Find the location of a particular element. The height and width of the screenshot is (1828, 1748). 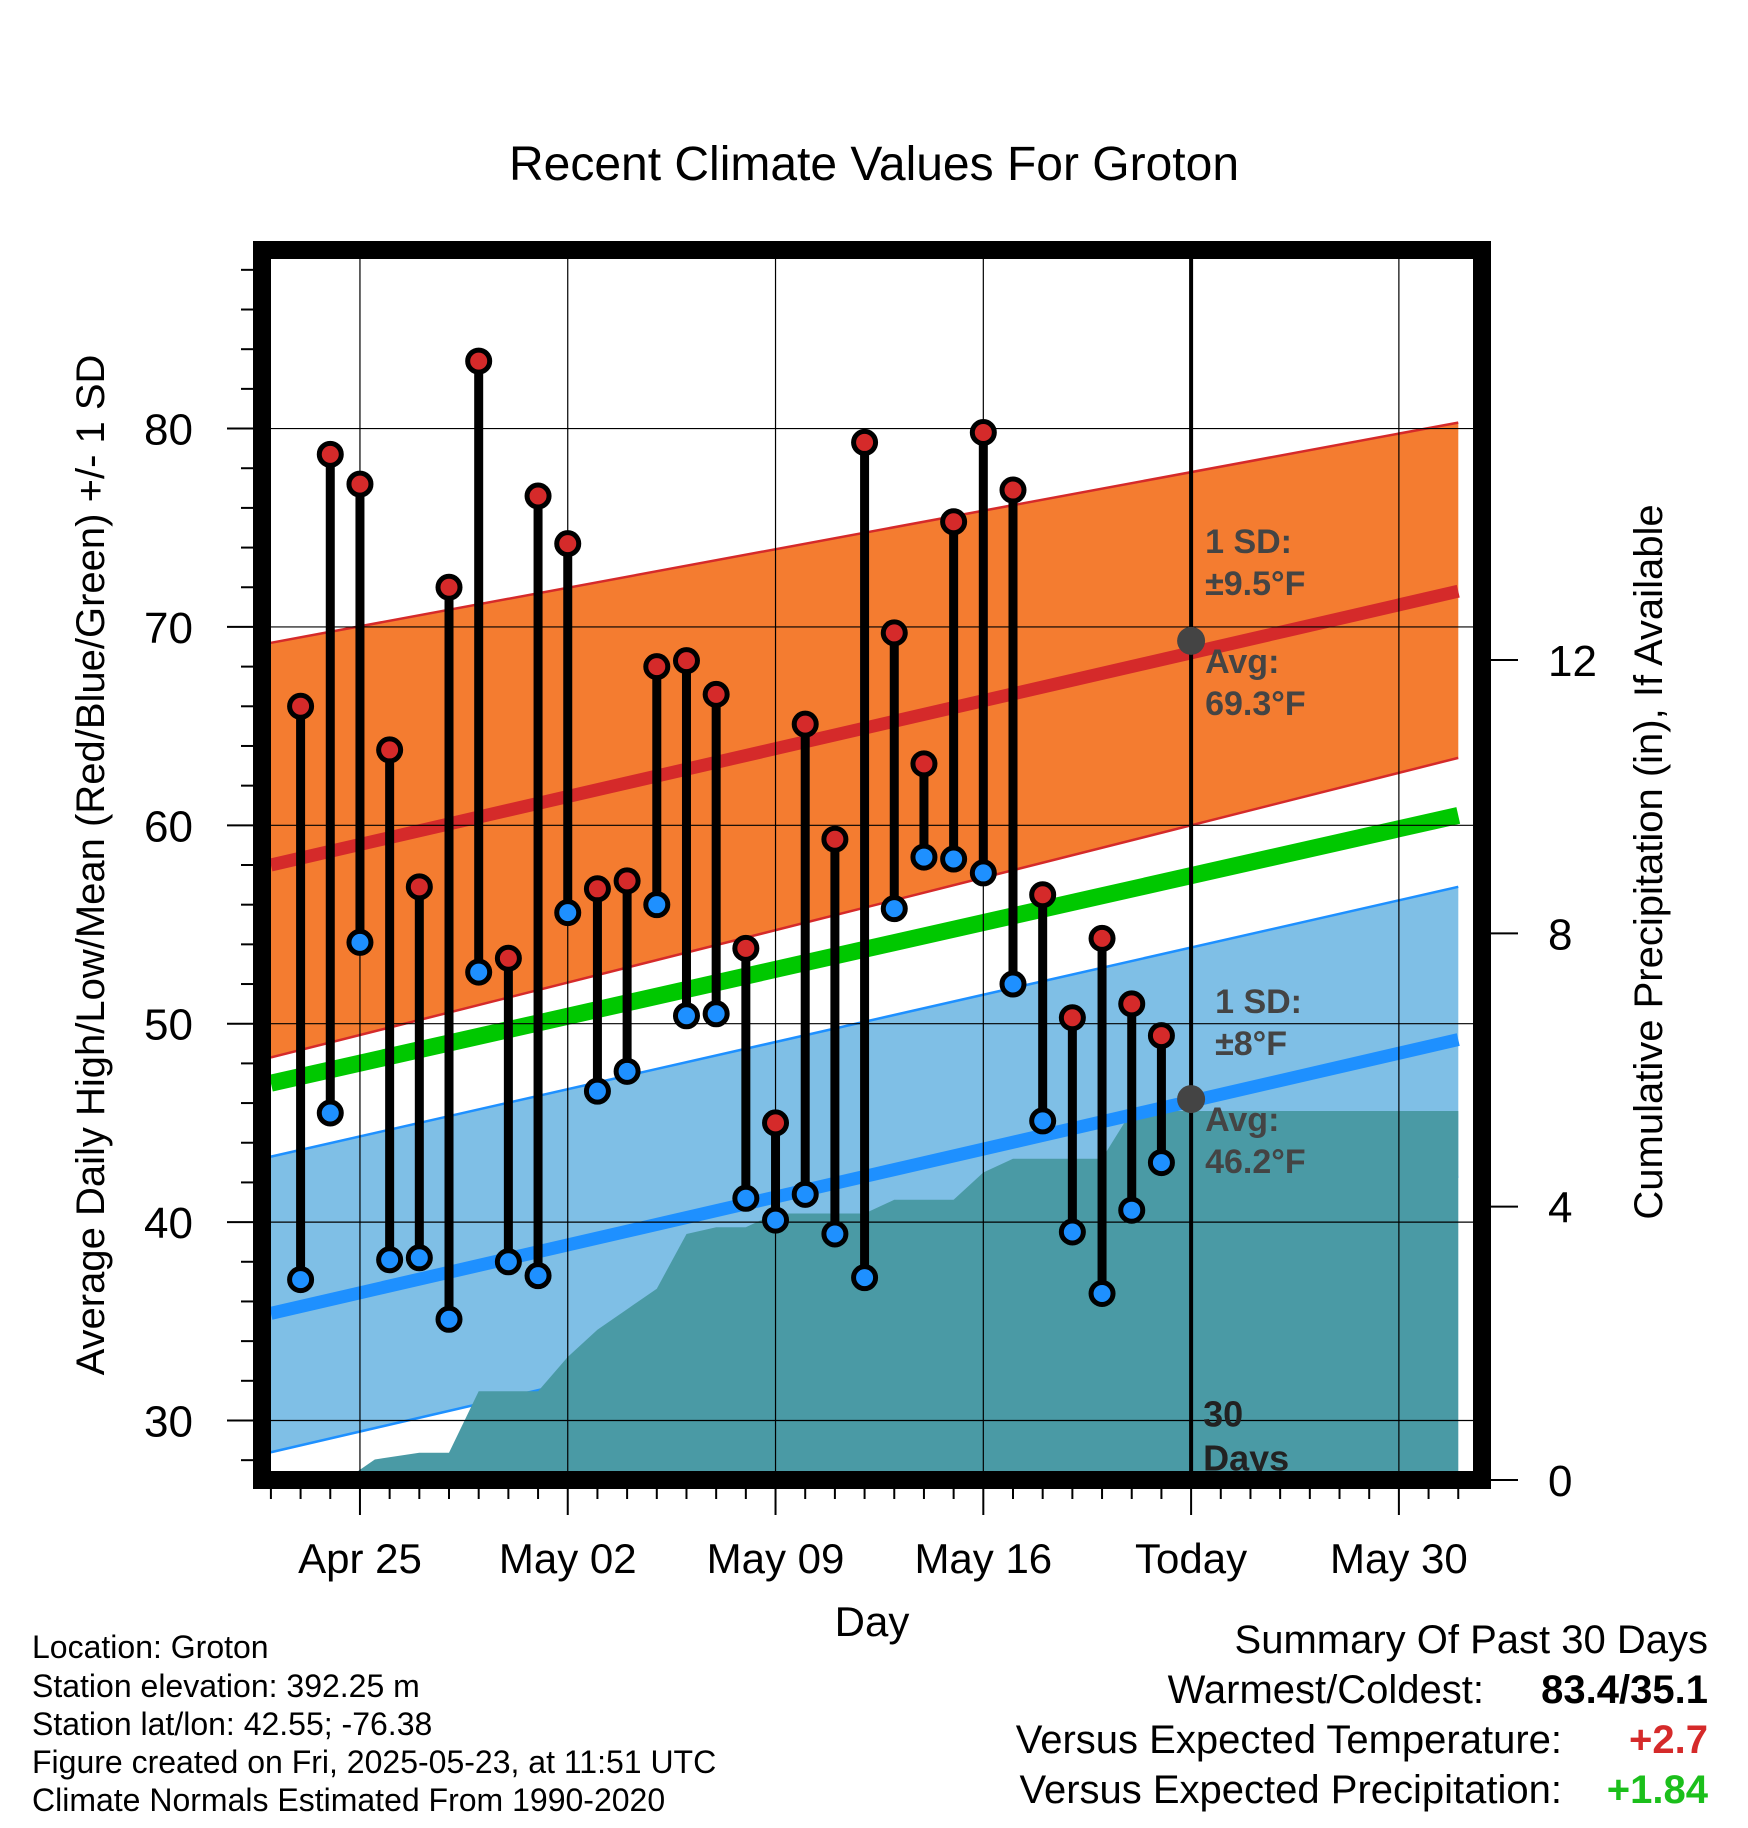

y2-tick-label: 4 is located at coordinates (1560, 1208).